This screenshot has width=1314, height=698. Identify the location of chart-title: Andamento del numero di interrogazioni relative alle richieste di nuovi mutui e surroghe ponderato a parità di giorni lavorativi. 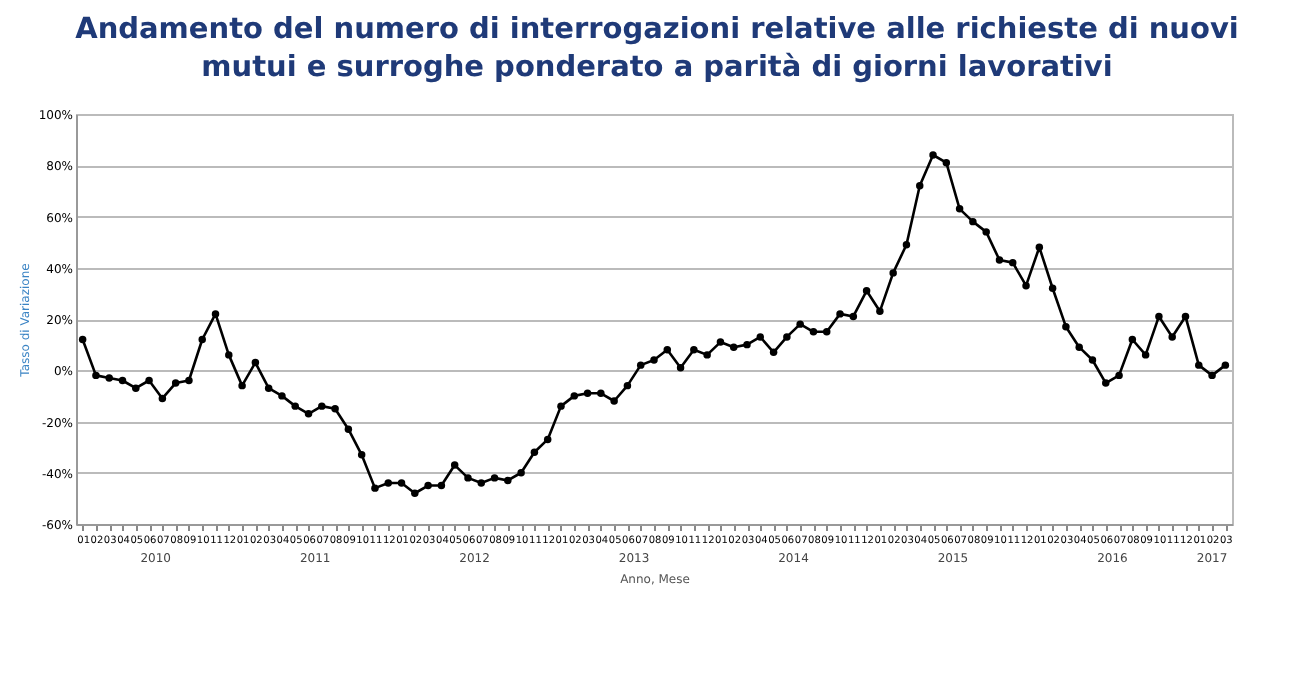
(657, 50).